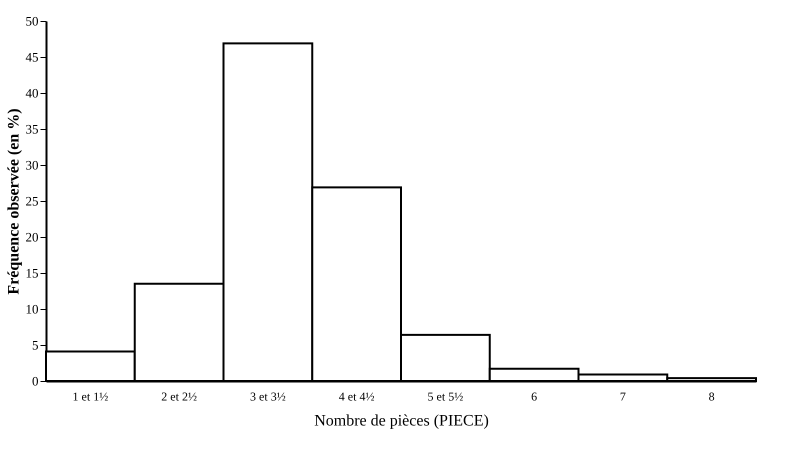  What do you see at coordinates (32, 309) in the screenshot?
I see `y-tick-label: 10` at bounding box center [32, 309].